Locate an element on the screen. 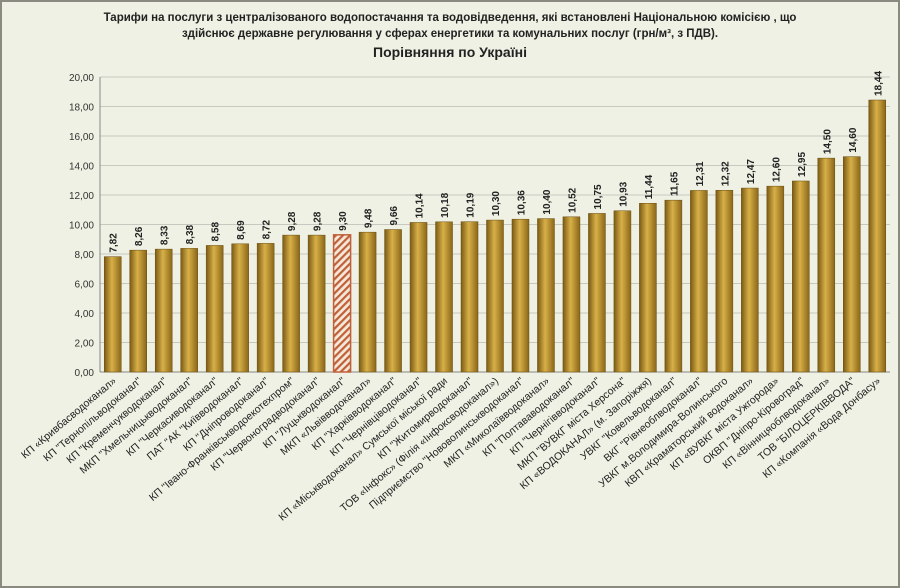 This screenshot has width=900, height=588. data-label: 12,31 is located at coordinates (700, 173).